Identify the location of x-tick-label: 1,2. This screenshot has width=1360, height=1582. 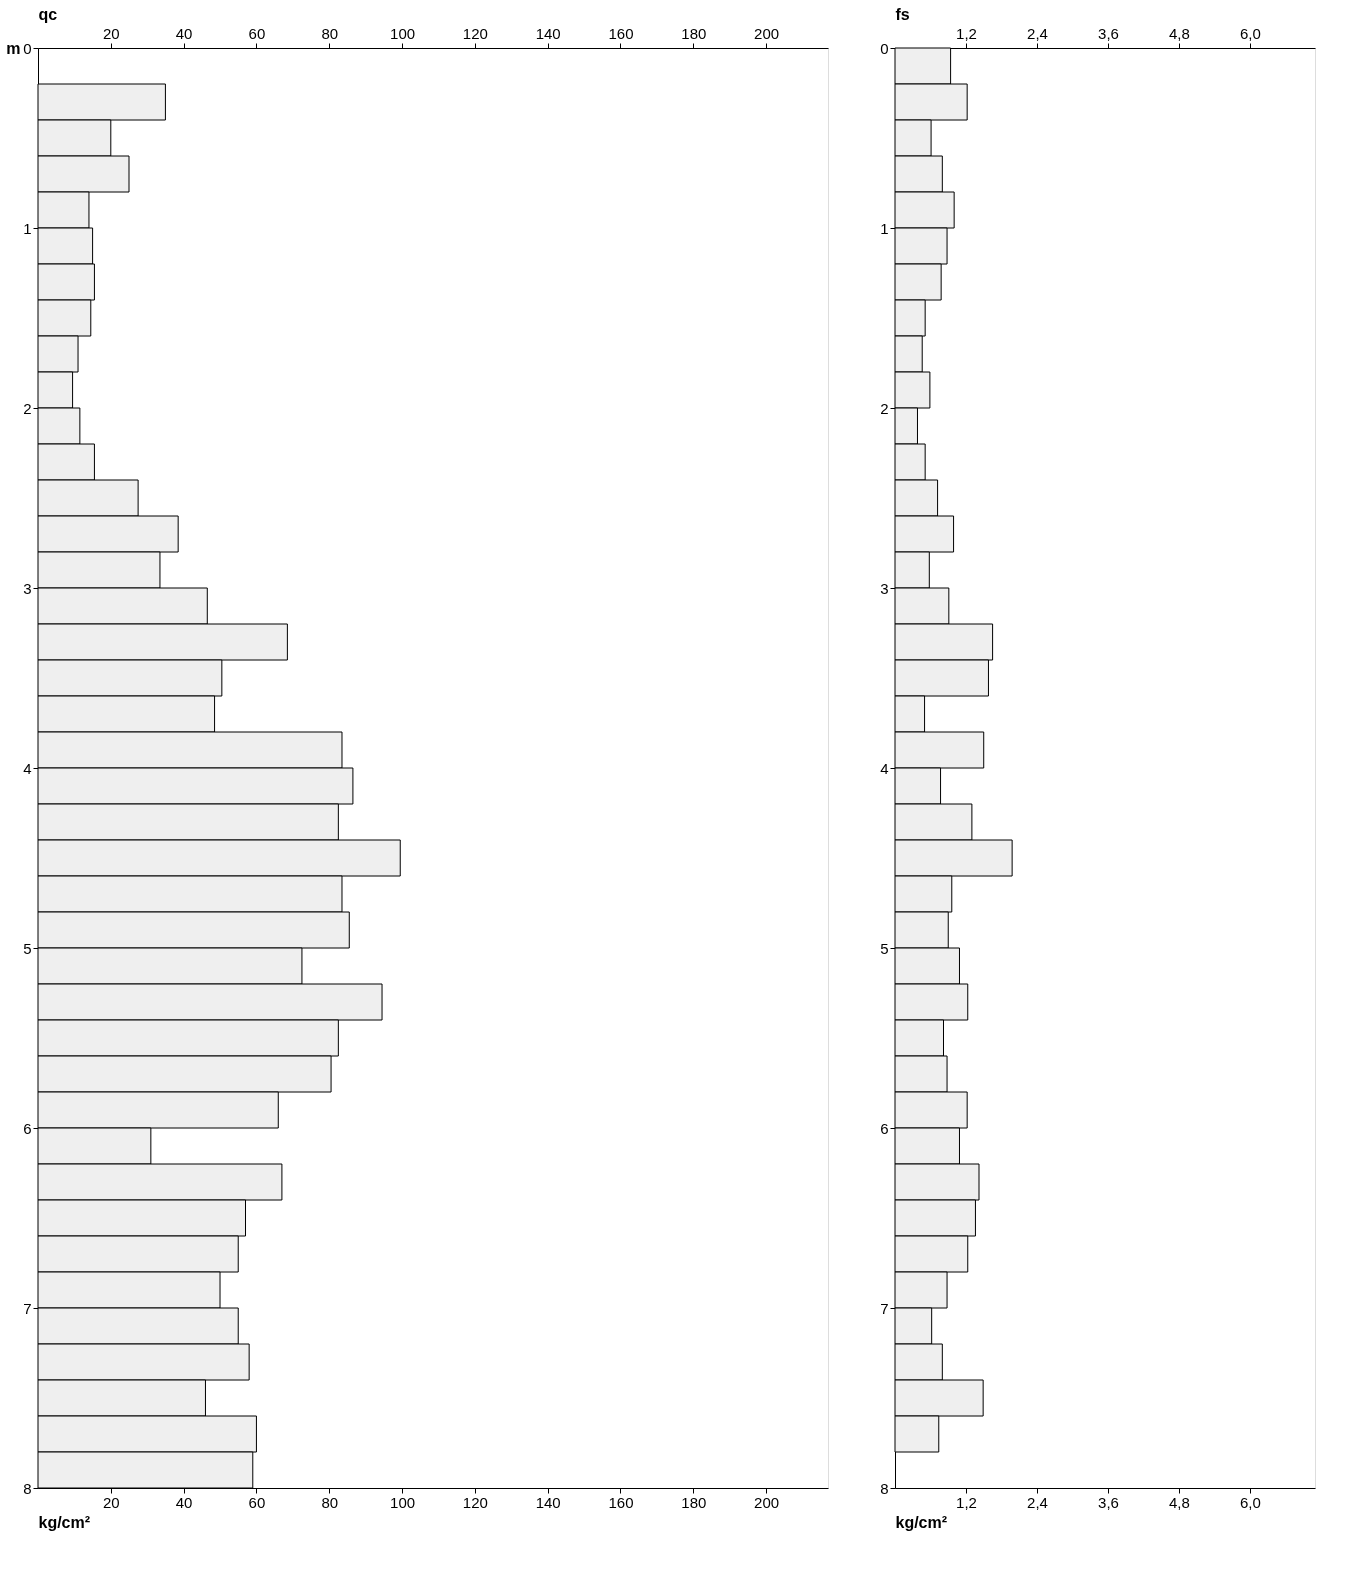
(966, 1502).